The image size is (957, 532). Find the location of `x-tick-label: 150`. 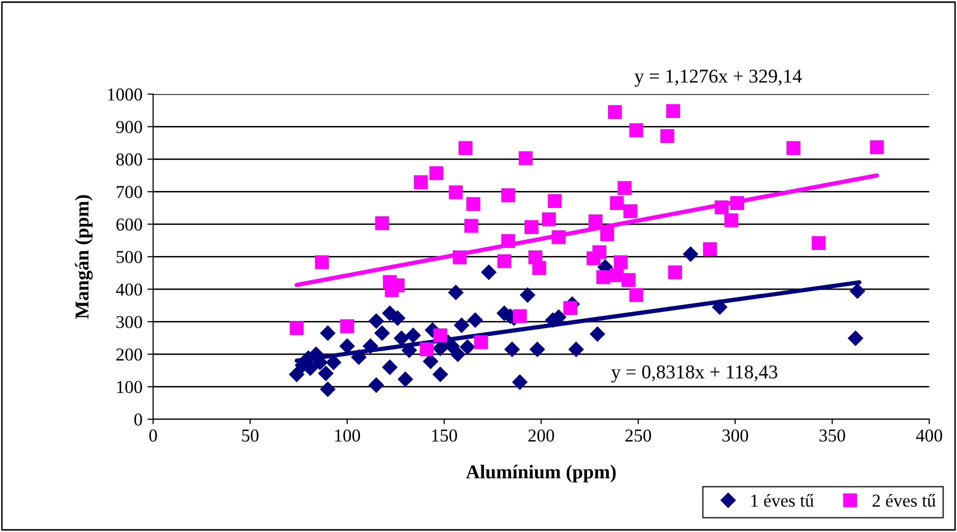

x-tick-label: 150 is located at coordinates (445, 435).